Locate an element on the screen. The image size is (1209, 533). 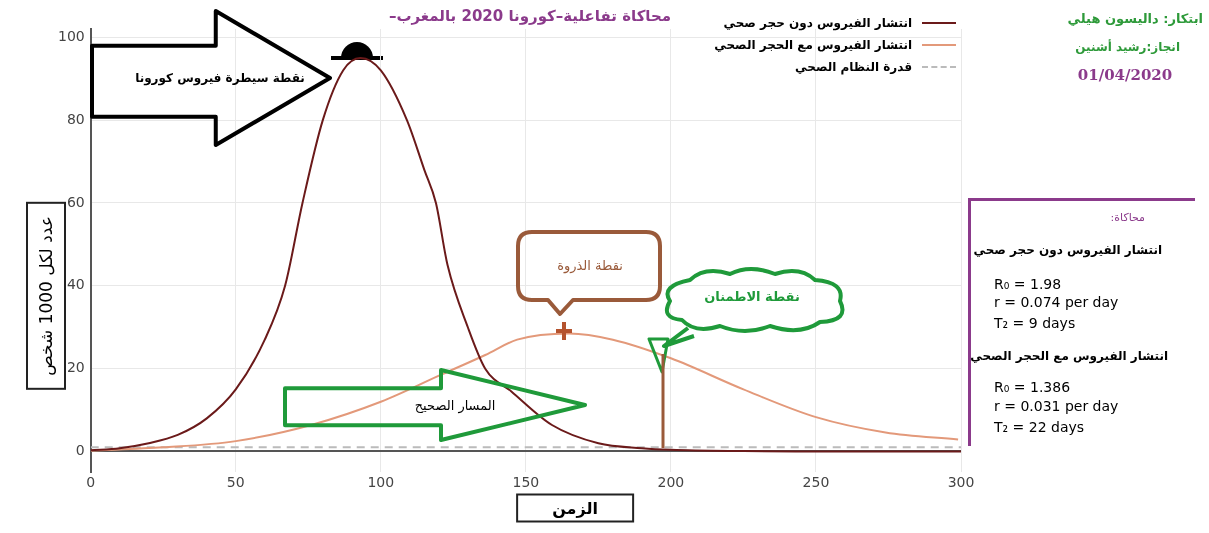
x-tick-label: 150 is located at coordinates (526, 482).